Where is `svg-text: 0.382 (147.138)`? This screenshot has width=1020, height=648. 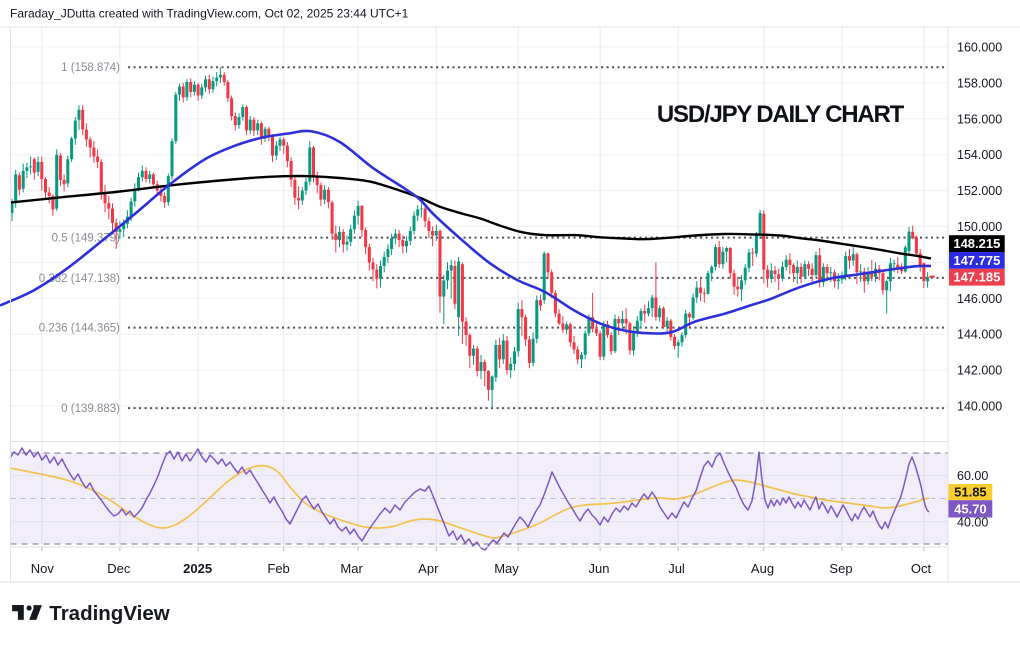 svg-text: 0.382 (147.138) is located at coordinates (79, 279).